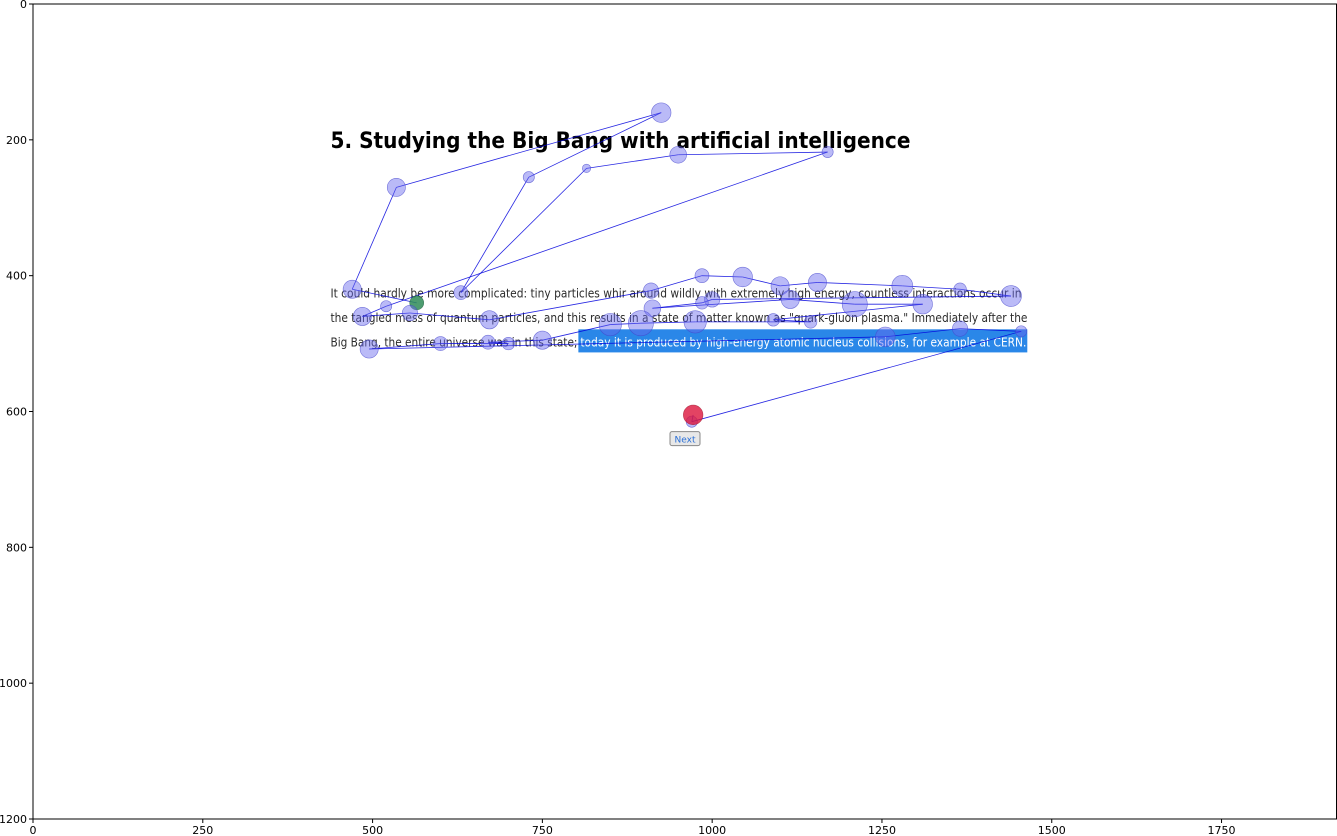 Image resolution: width=1337 pixels, height=836 pixels. Describe the element at coordinates (372, 830) in the screenshot. I see `x-tick-label: 500` at that location.